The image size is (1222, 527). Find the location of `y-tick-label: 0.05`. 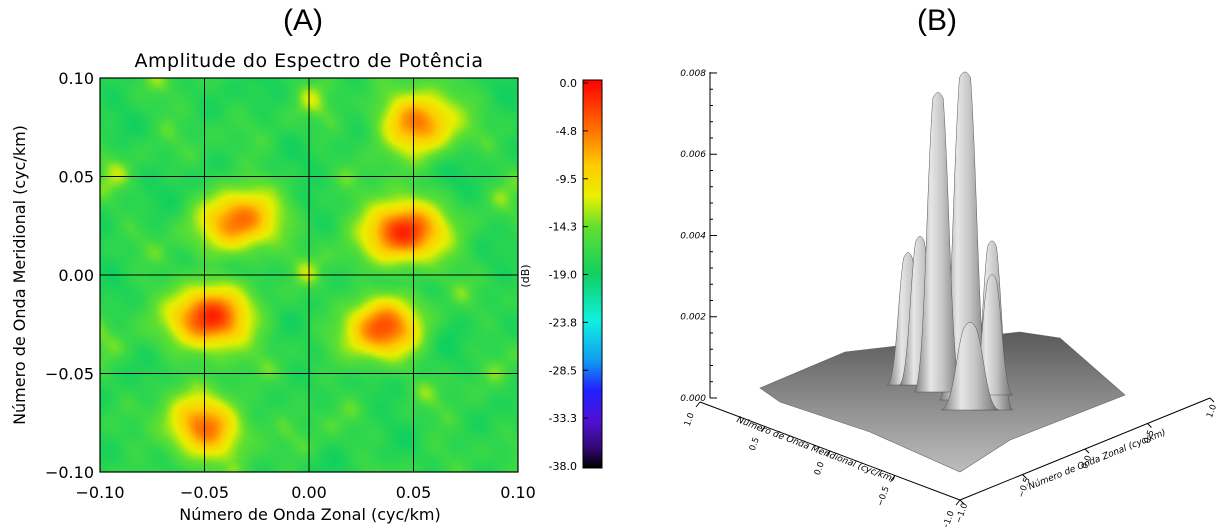

y-tick-label: 0.05 is located at coordinates (76, 177).